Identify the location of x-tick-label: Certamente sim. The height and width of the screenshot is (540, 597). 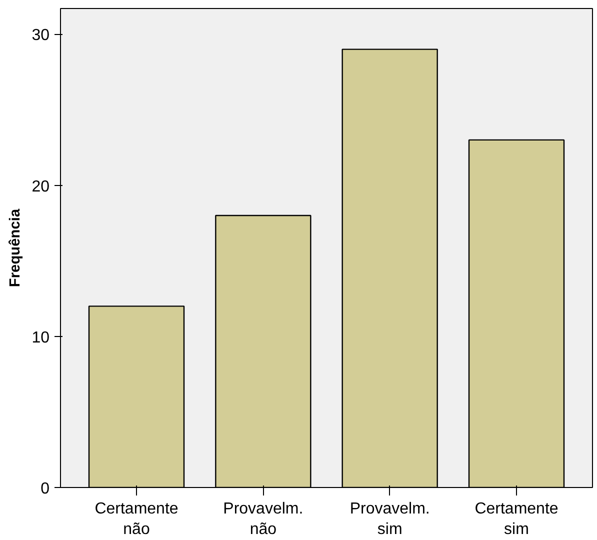
(516, 519).